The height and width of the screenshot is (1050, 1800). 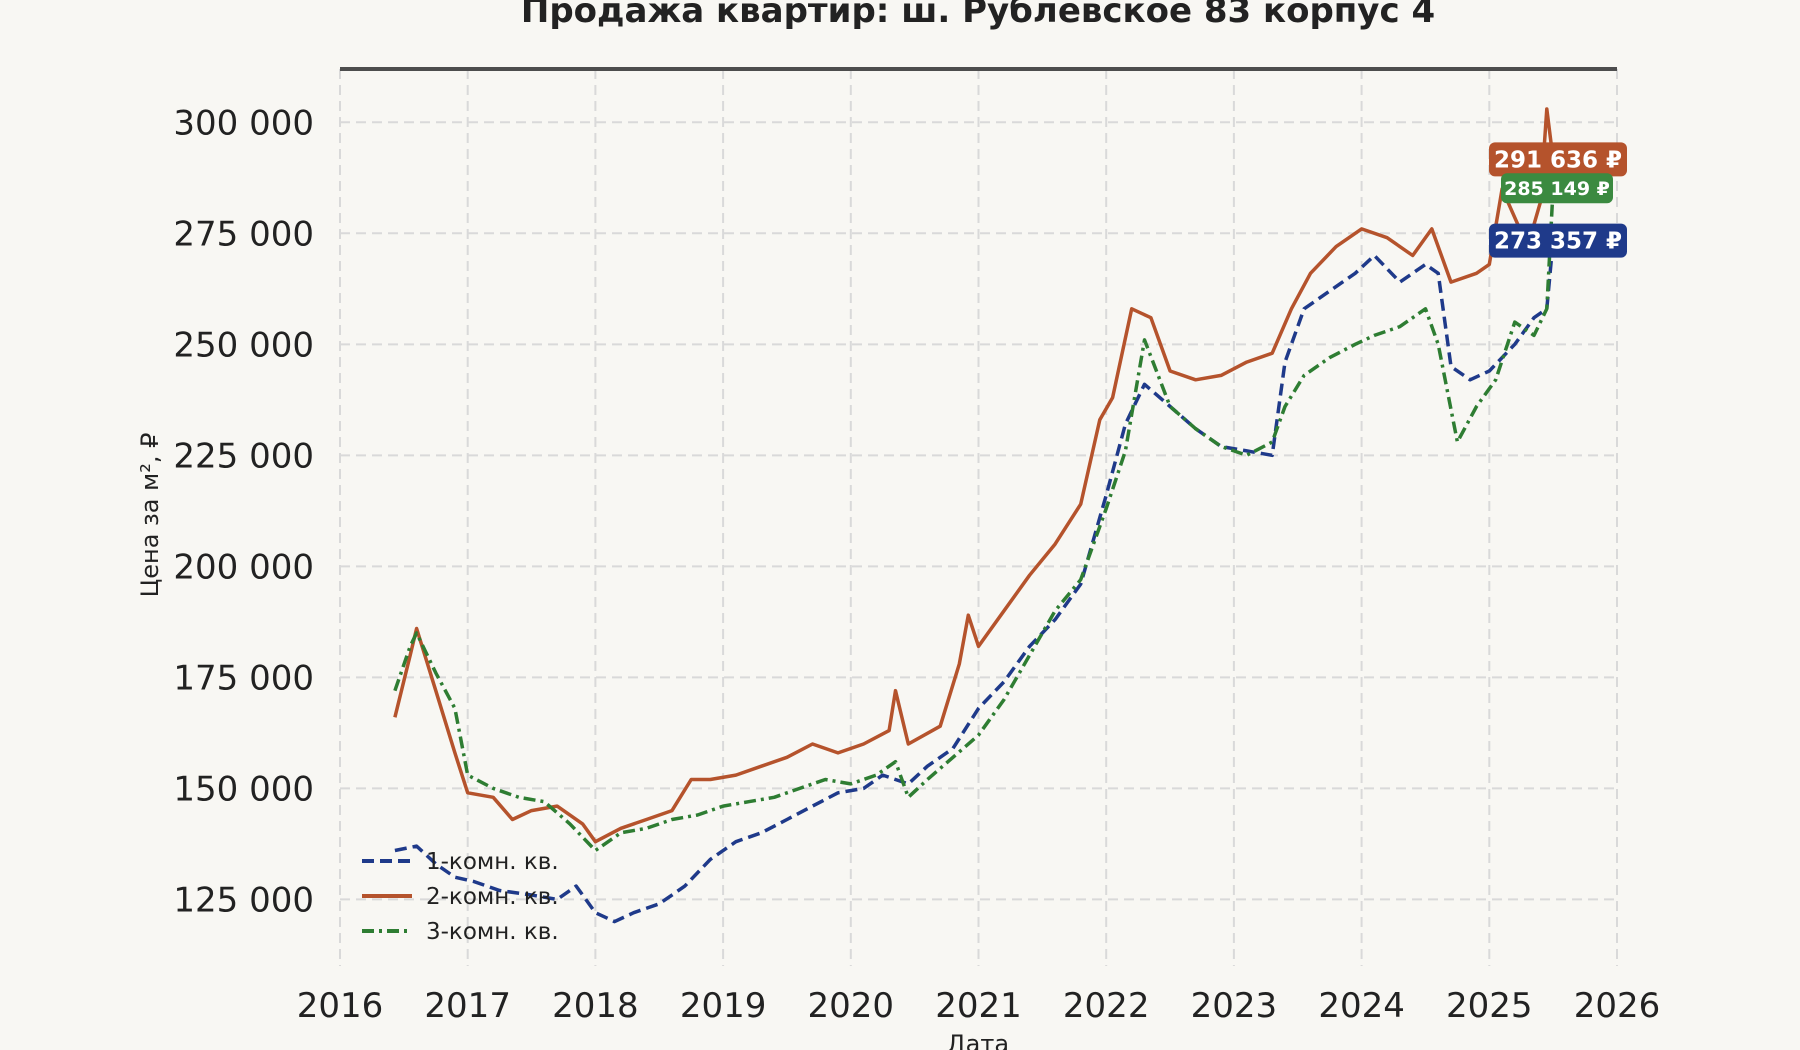 What do you see at coordinates (595, 1006) in the screenshot?
I see `x-tick-label: 2018` at bounding box center [595, 1006].